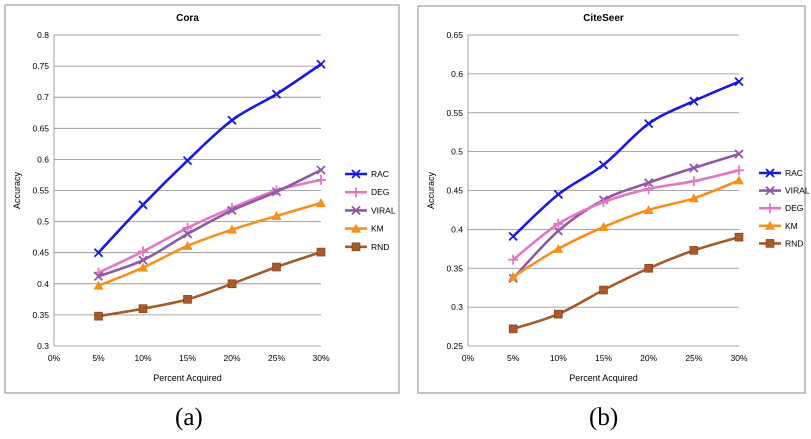  Describe the element at coordinates (454, 346) in the screenshot. I see `y-tick-label: 0.25` at that location.